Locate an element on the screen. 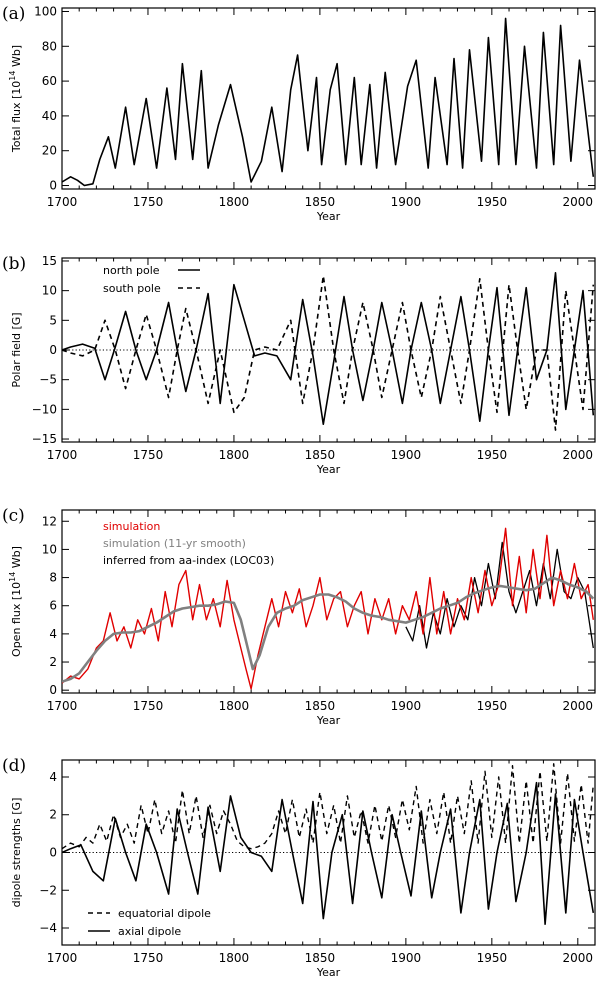 The height and width of the screenshot is (983, 600). y-axis-label: dipole strengths [G] is located at coordinates (16, 853).